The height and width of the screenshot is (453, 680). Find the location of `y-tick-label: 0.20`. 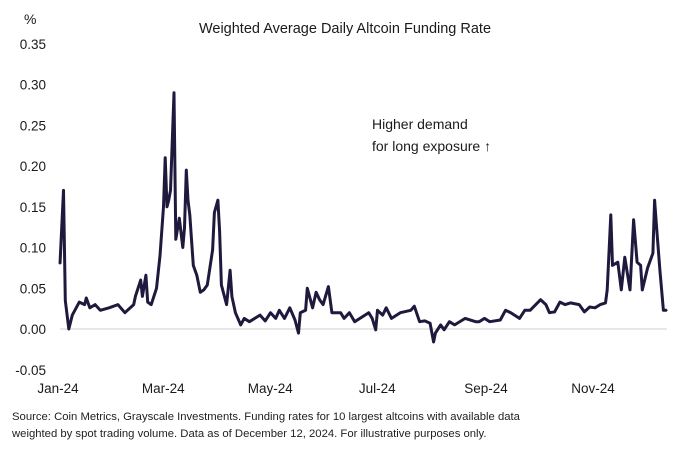

y-tick-label: 0.20 is located at coordinates (33, 166).